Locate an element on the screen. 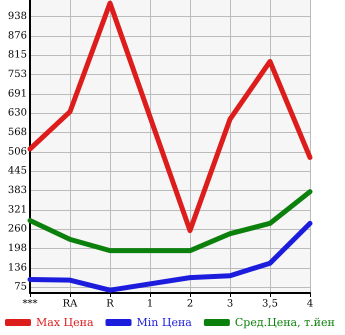  y-tick-label: 75 is located at coordinates (20, 287).